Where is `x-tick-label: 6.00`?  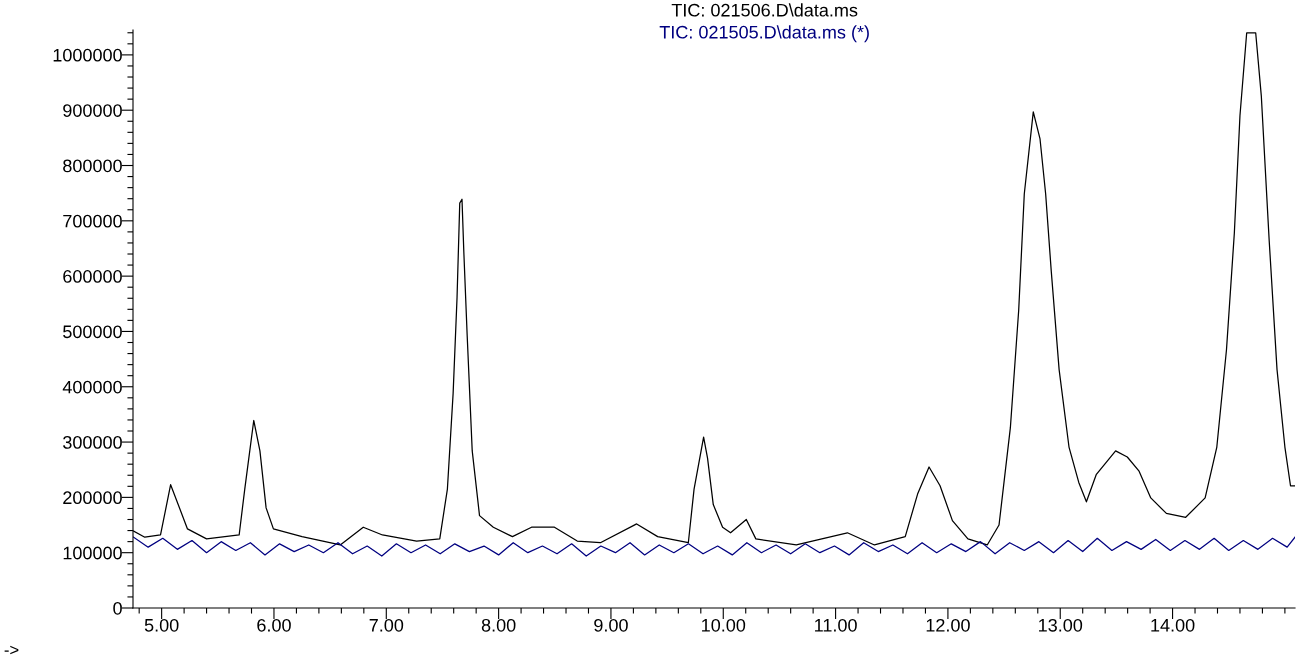 x-tick-label: 6.00 is located at coordinates (274, 625).